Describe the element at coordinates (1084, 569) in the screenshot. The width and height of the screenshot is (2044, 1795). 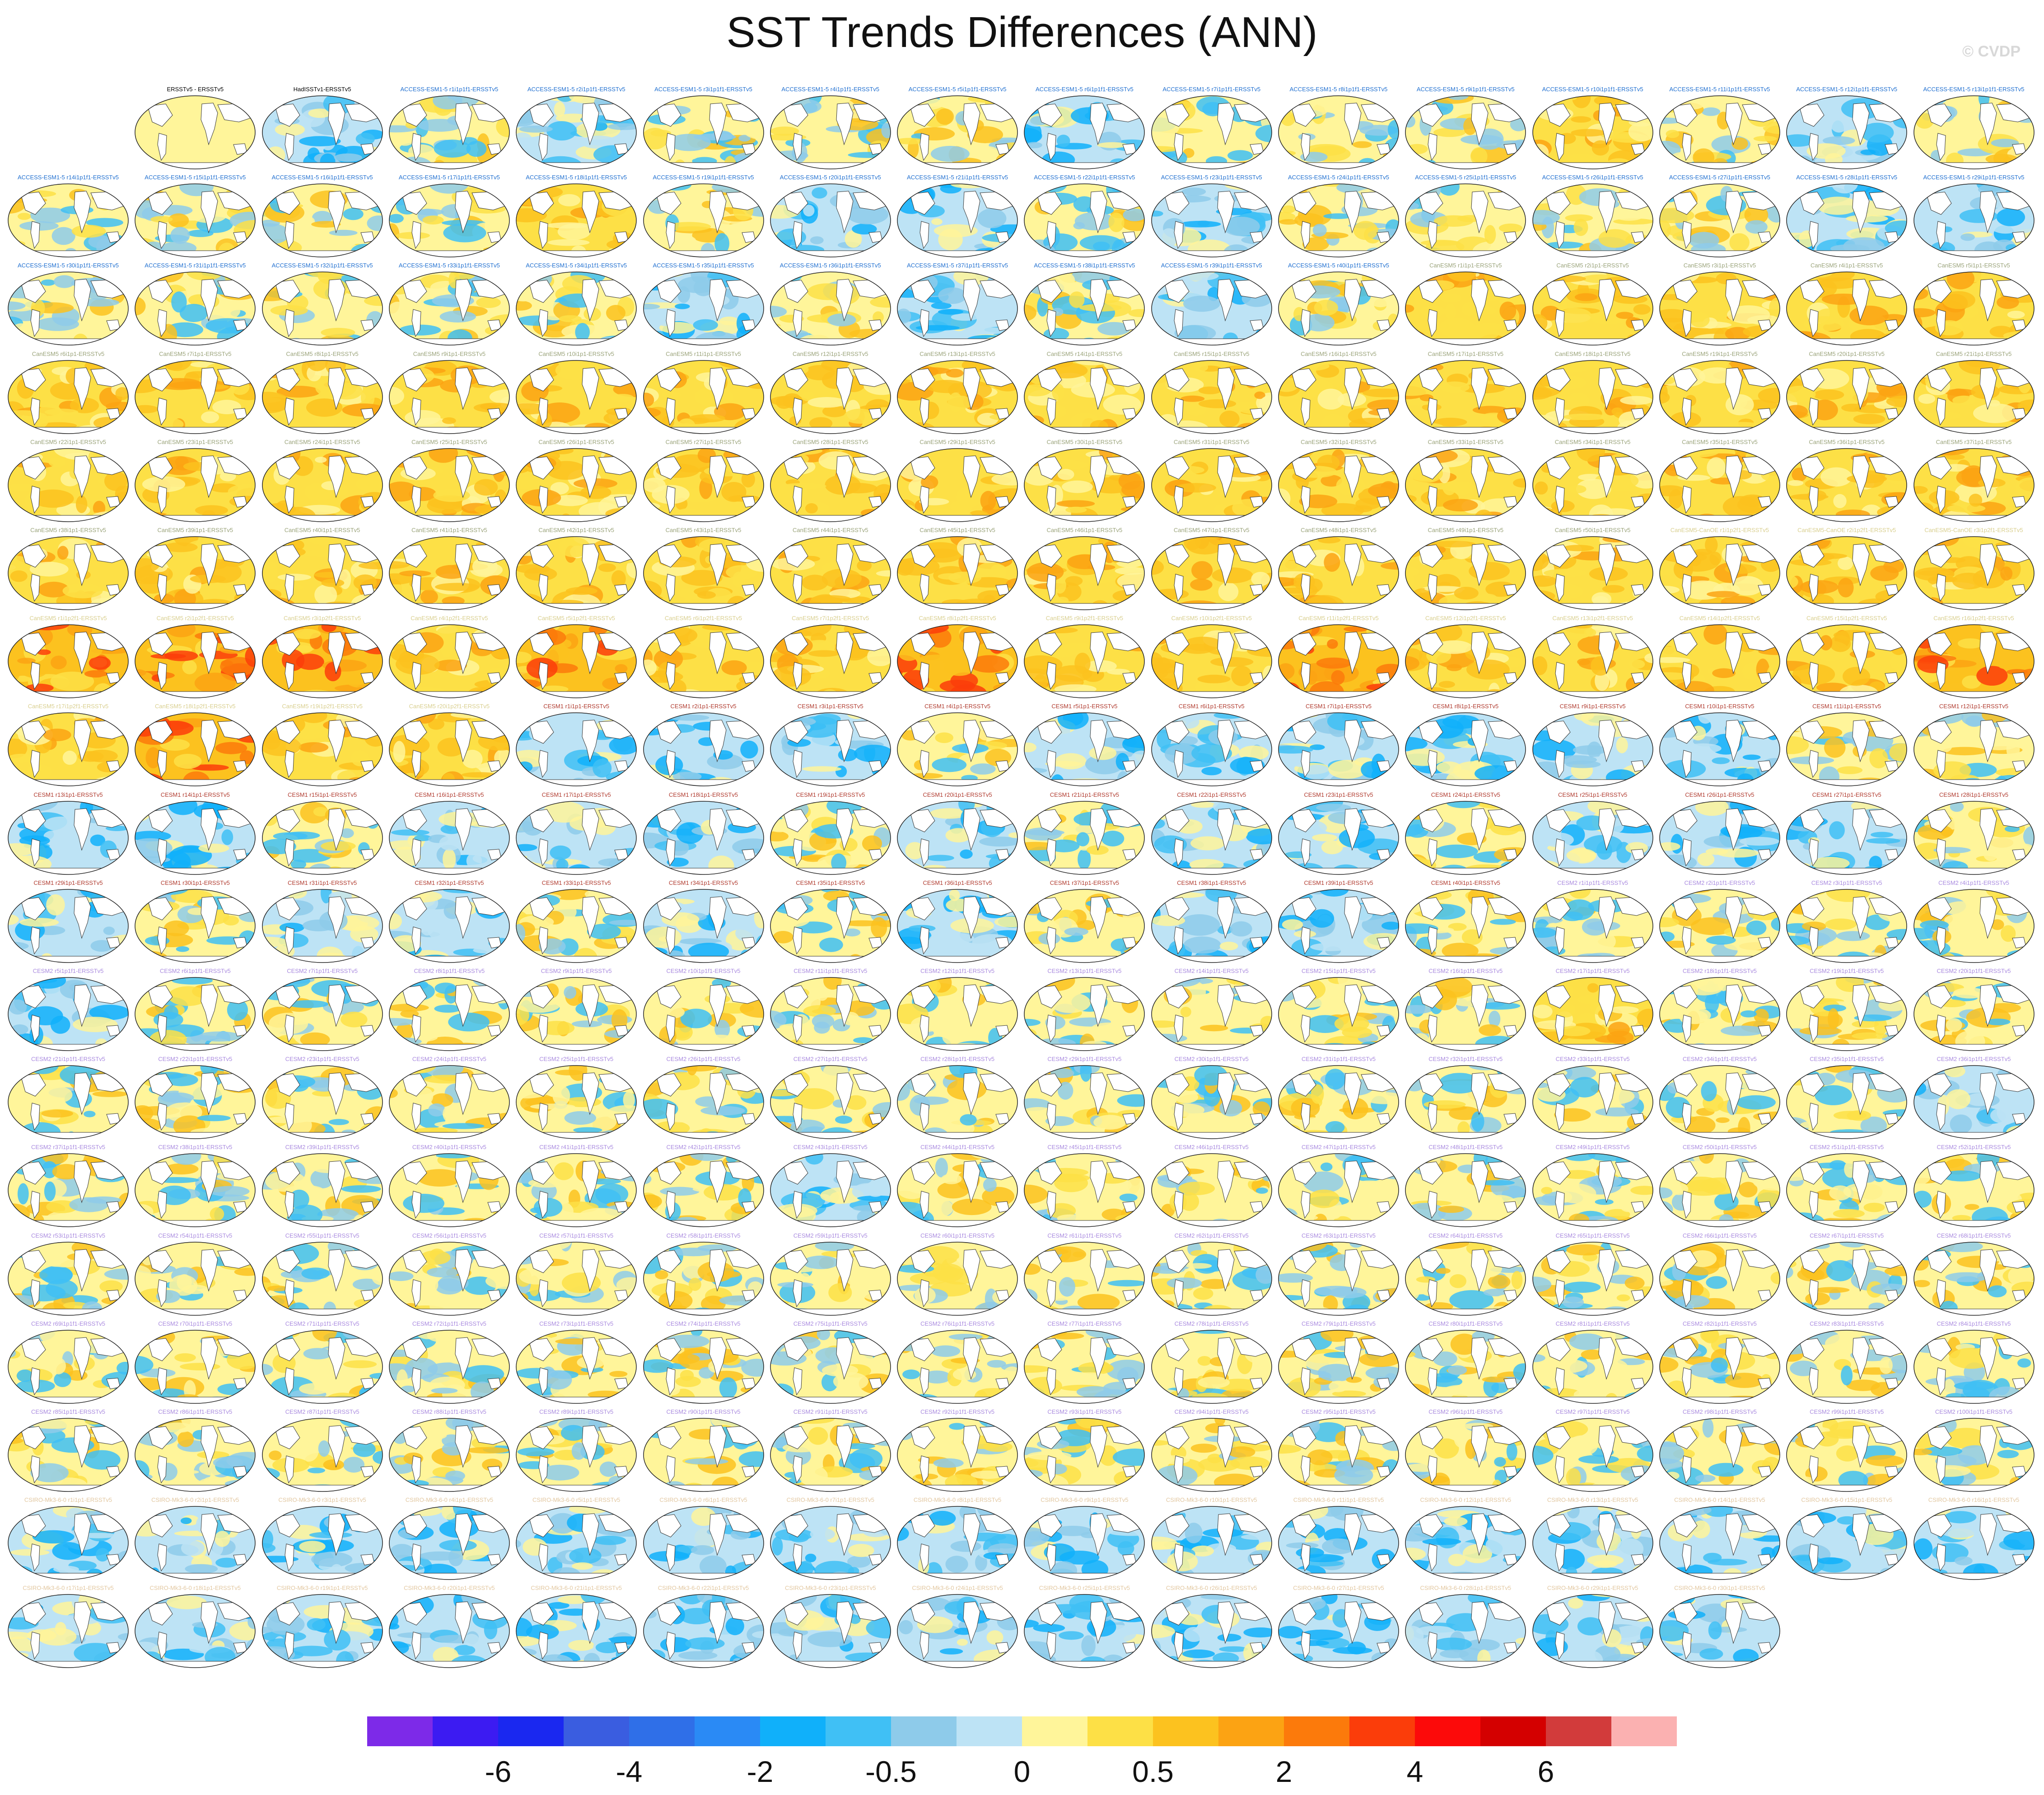
I see `map-panel: CanESM5 r46i1p1-ERSSTv5` at that location.